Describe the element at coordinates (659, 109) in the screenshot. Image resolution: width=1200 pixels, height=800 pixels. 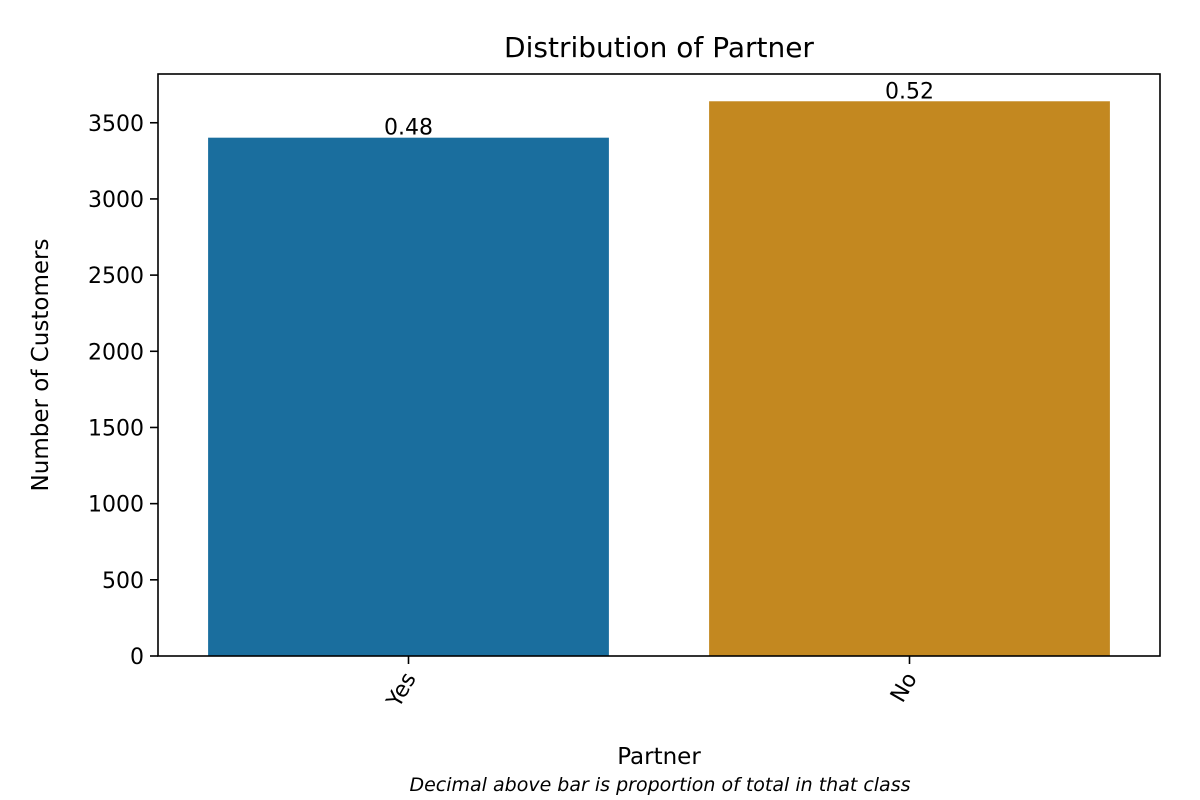
I see `bar-labels-group: 0.48 0.52` at that location.